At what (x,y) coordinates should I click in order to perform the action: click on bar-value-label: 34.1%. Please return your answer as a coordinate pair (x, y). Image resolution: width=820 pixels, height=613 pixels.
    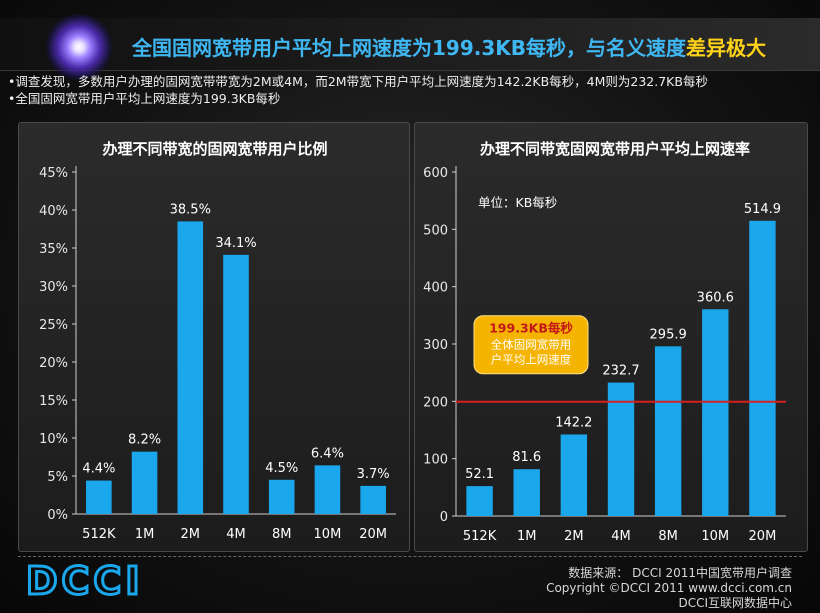
    Looking at the image, I should click on (235, 243).